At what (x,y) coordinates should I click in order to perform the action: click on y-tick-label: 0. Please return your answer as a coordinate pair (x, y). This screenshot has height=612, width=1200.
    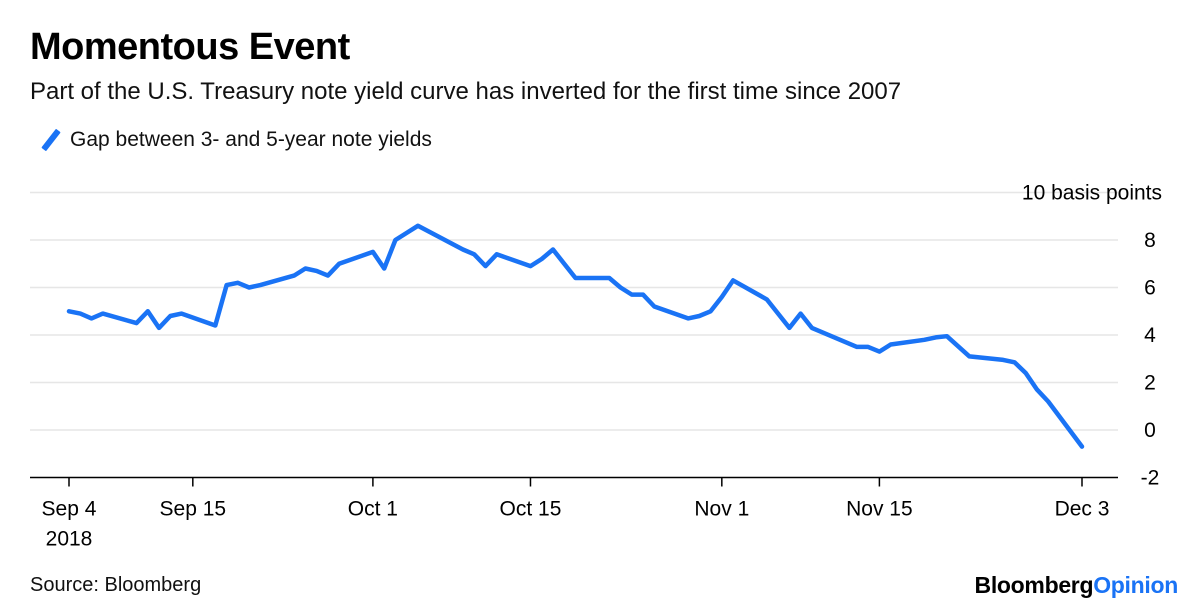
    Looking at the image, I should click on (1150, 430).